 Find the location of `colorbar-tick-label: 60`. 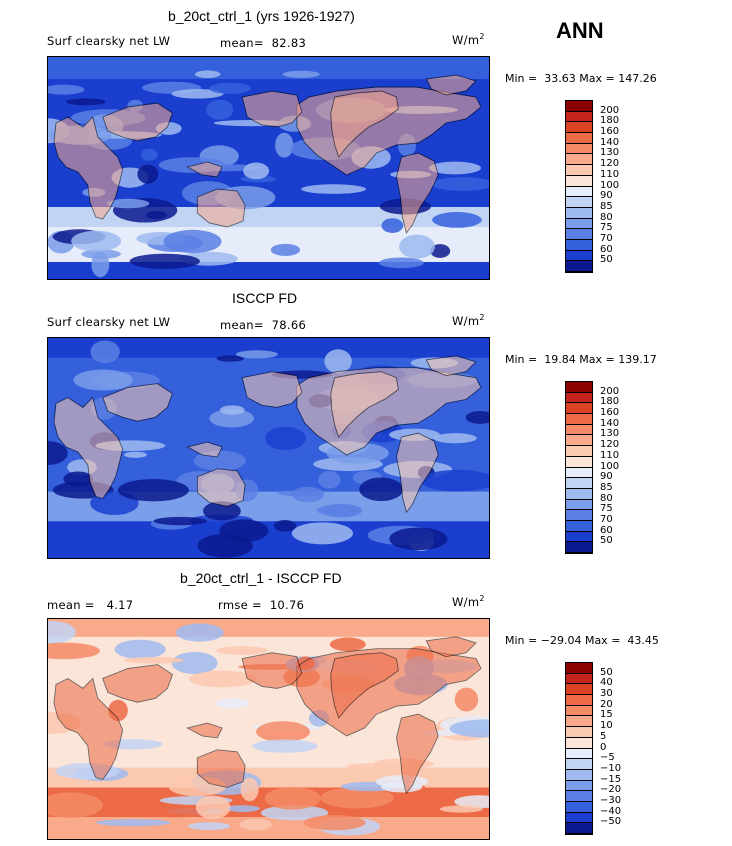

colorbar-tick-label: 60 is located at coordinates (606, 249).